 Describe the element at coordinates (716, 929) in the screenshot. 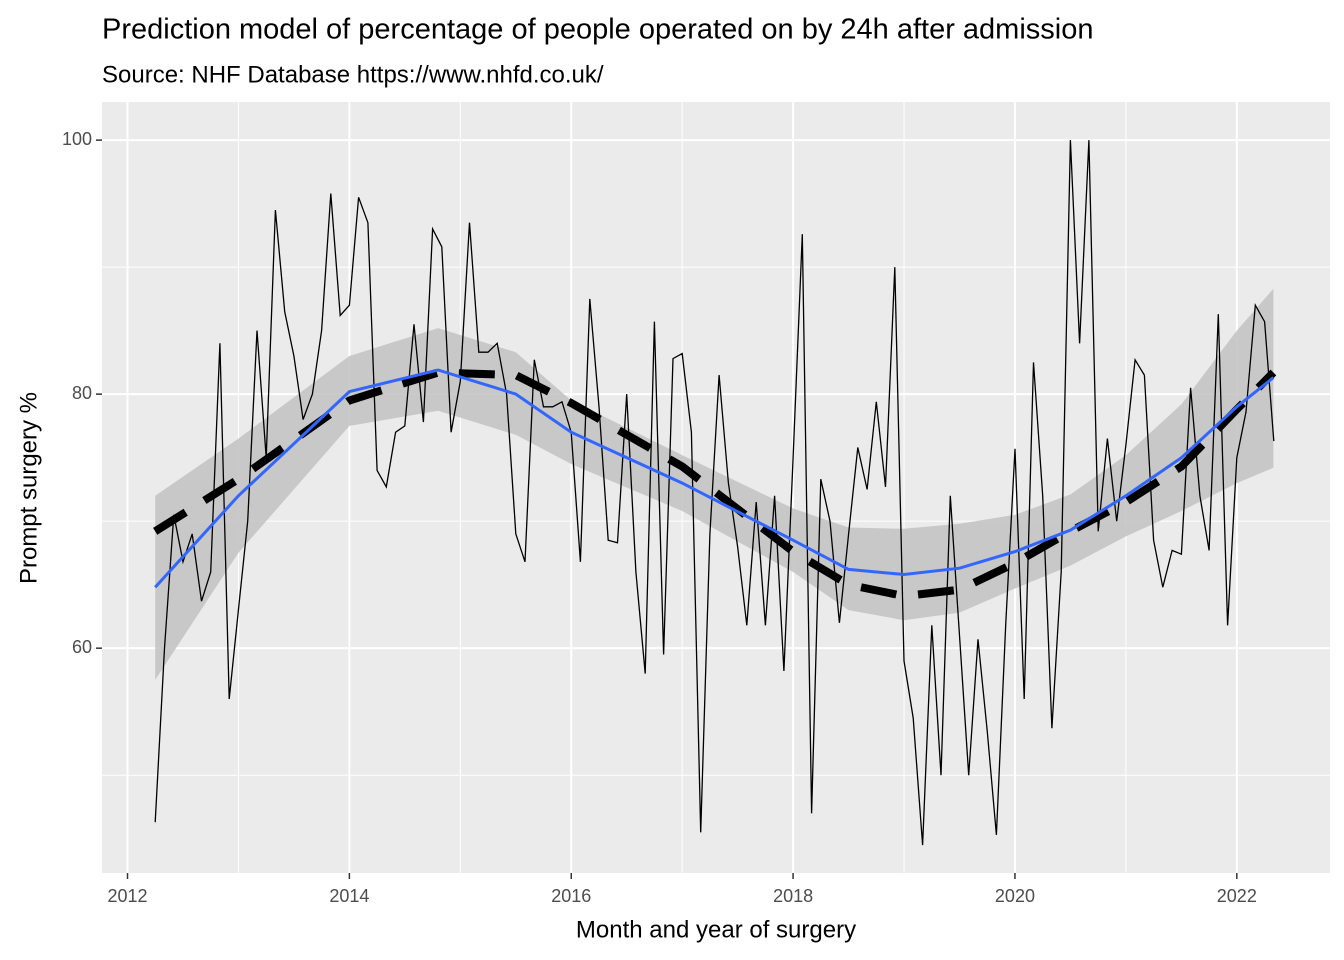

I see `x-axis-title: Month and year of surgery` at that location.